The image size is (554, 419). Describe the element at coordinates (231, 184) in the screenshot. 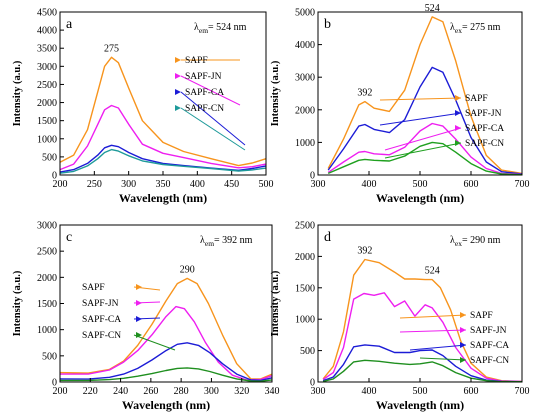

I see `x-tick-label: 450` at that location.